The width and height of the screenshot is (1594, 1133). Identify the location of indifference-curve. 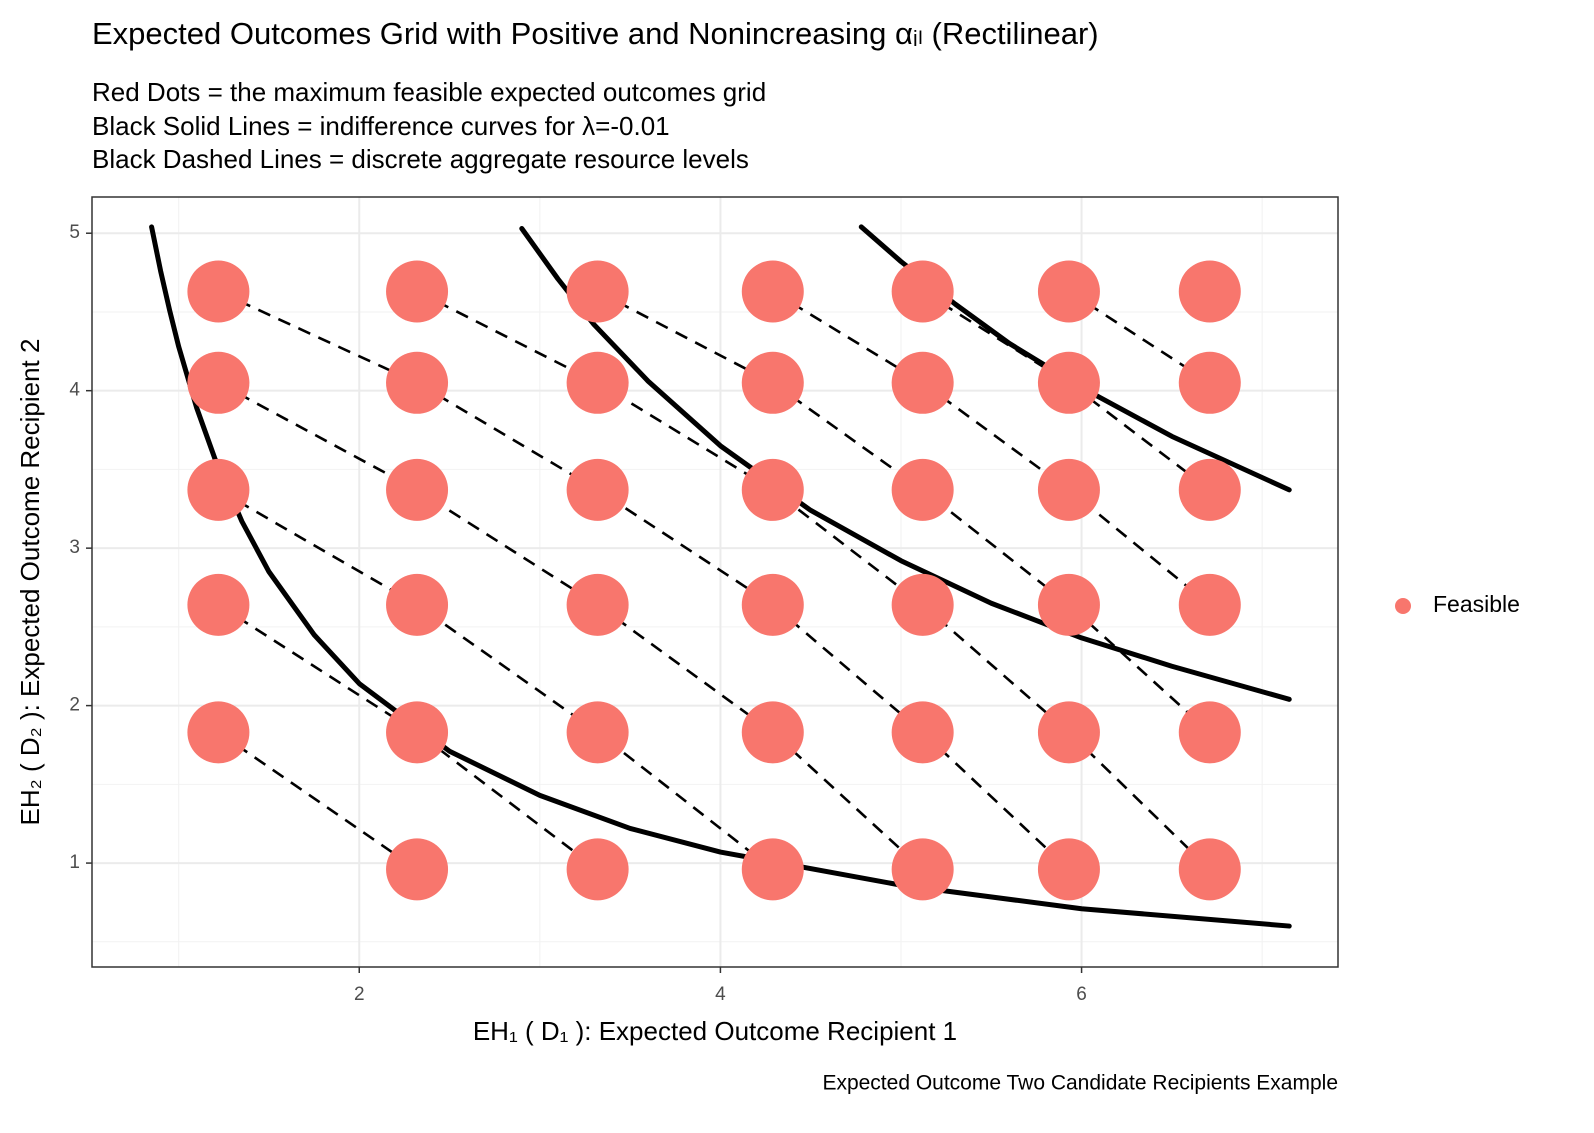
(1075, 358).